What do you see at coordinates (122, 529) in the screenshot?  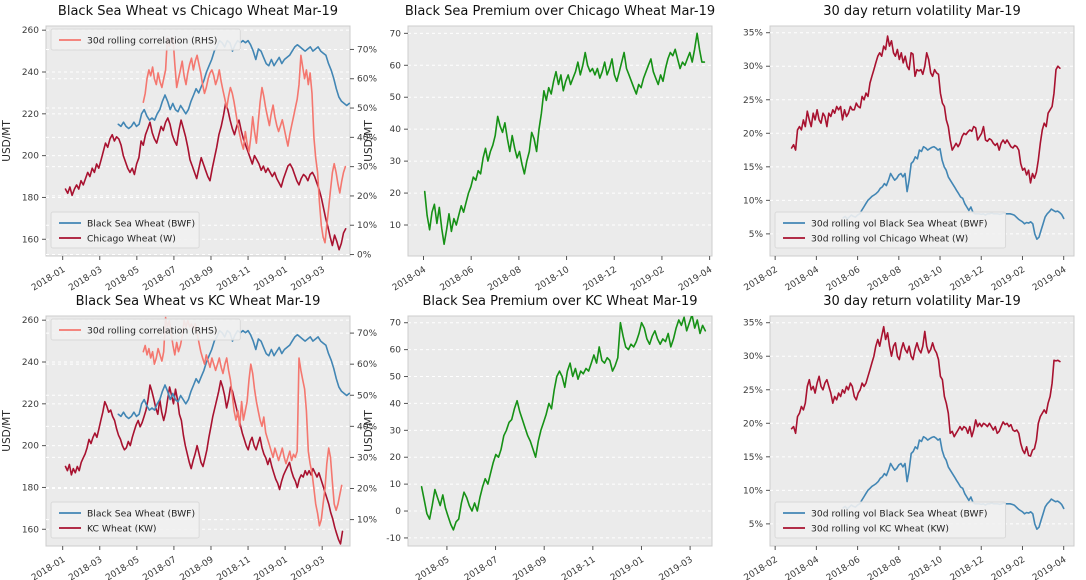 I see `legend-label: KC Wheat (KW)` at bounding box center [122, 529].